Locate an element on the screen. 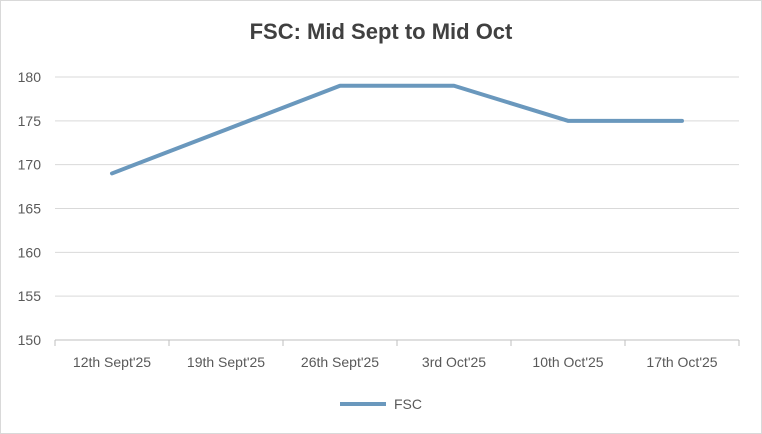 The height and width of the screenshot is (434, 762). y-tick-label: 155 is located at coordinates (30, 296).